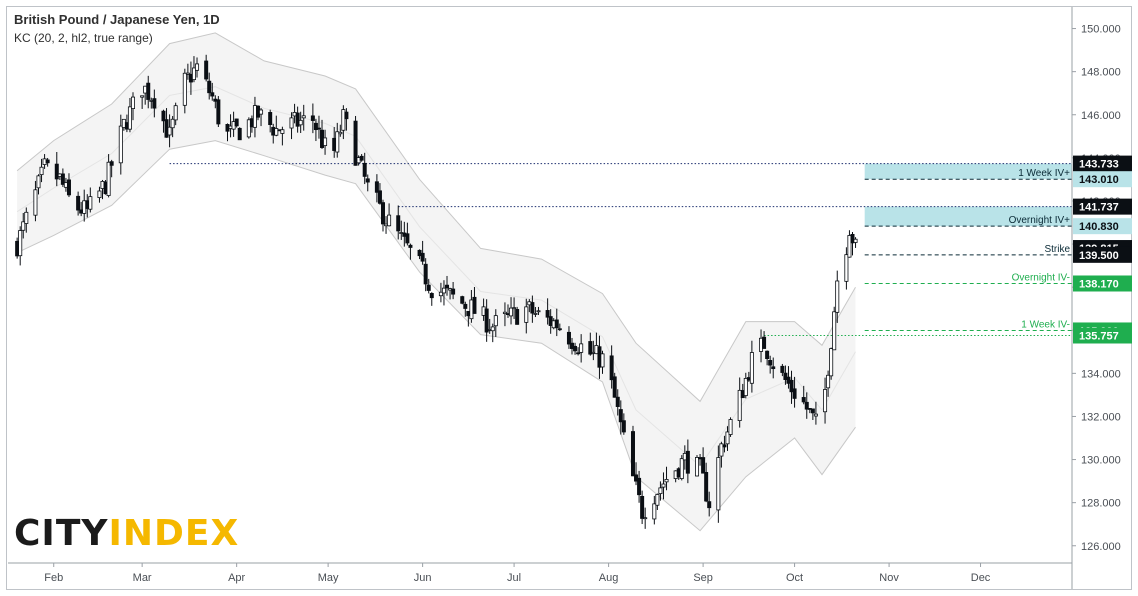 This screenshot has height=596, width=1138. I want to click on city-index-logo: CITYINDEX, so click(126, 534).